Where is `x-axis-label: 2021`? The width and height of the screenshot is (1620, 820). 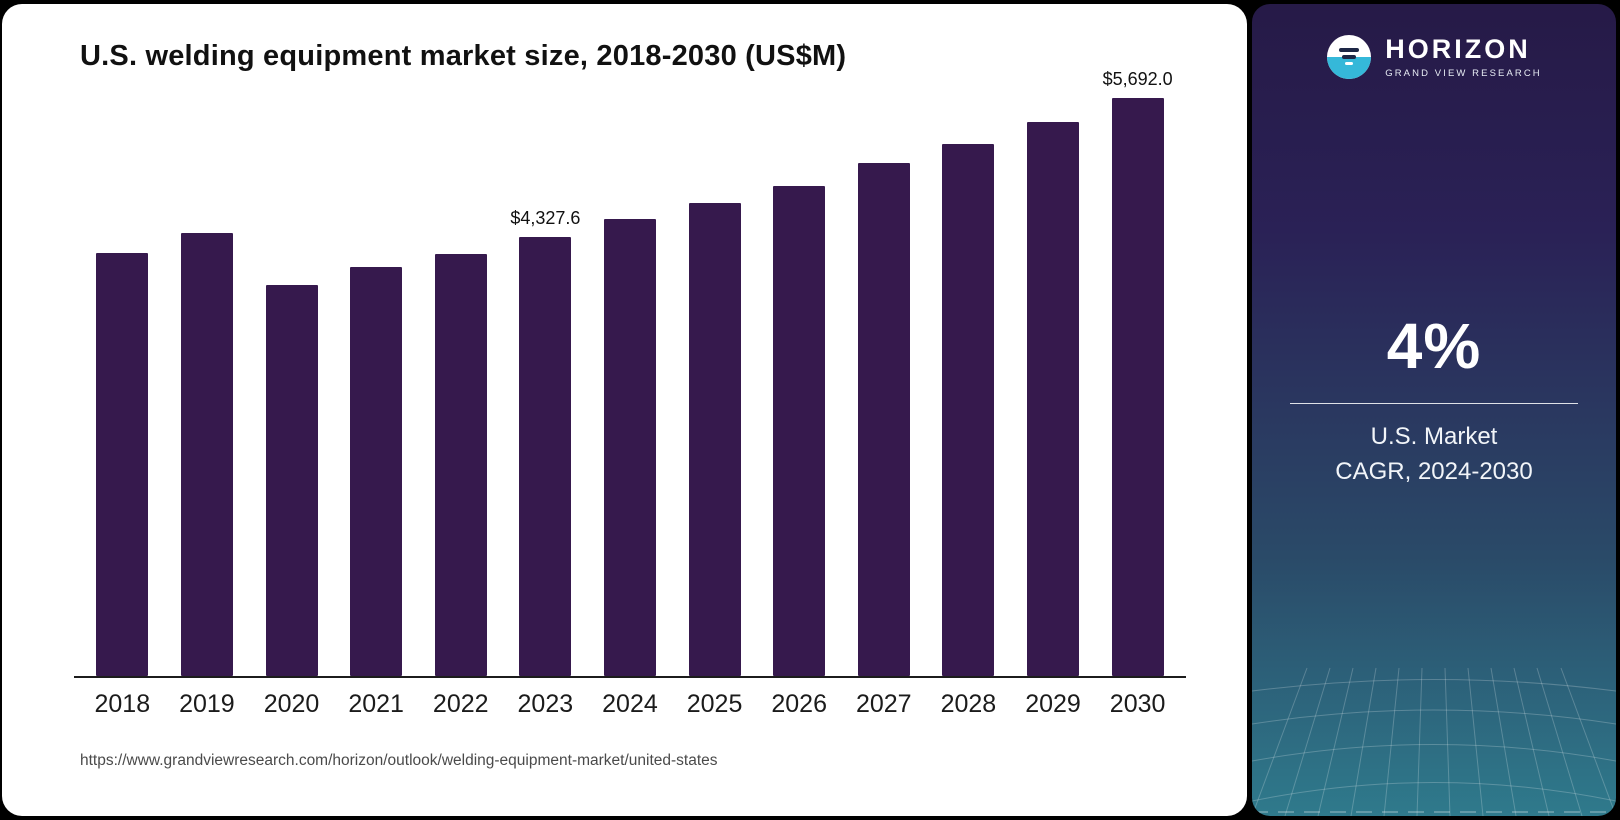 x-axis-label: 2021 is located at coordinates (376, 704).